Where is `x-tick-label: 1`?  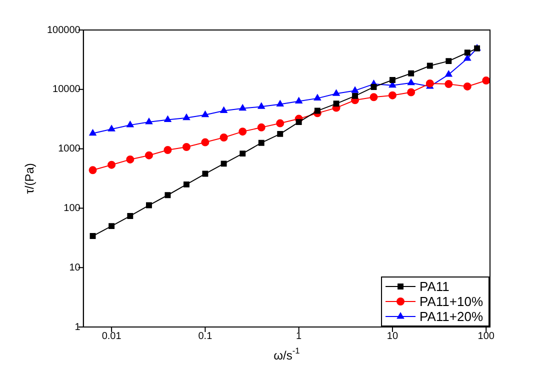
x-tick-label: 1 is located at coordinates (299, 336).